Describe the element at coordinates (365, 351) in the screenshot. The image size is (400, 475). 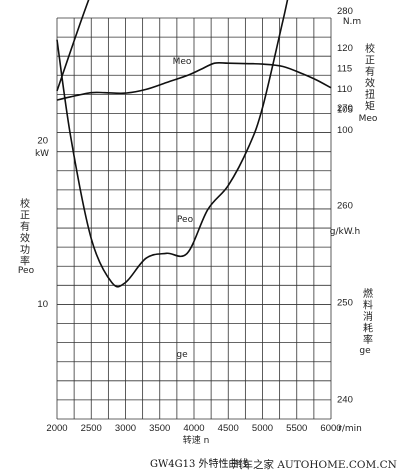
I see `fuel-axis-symbol: ge` at that location.